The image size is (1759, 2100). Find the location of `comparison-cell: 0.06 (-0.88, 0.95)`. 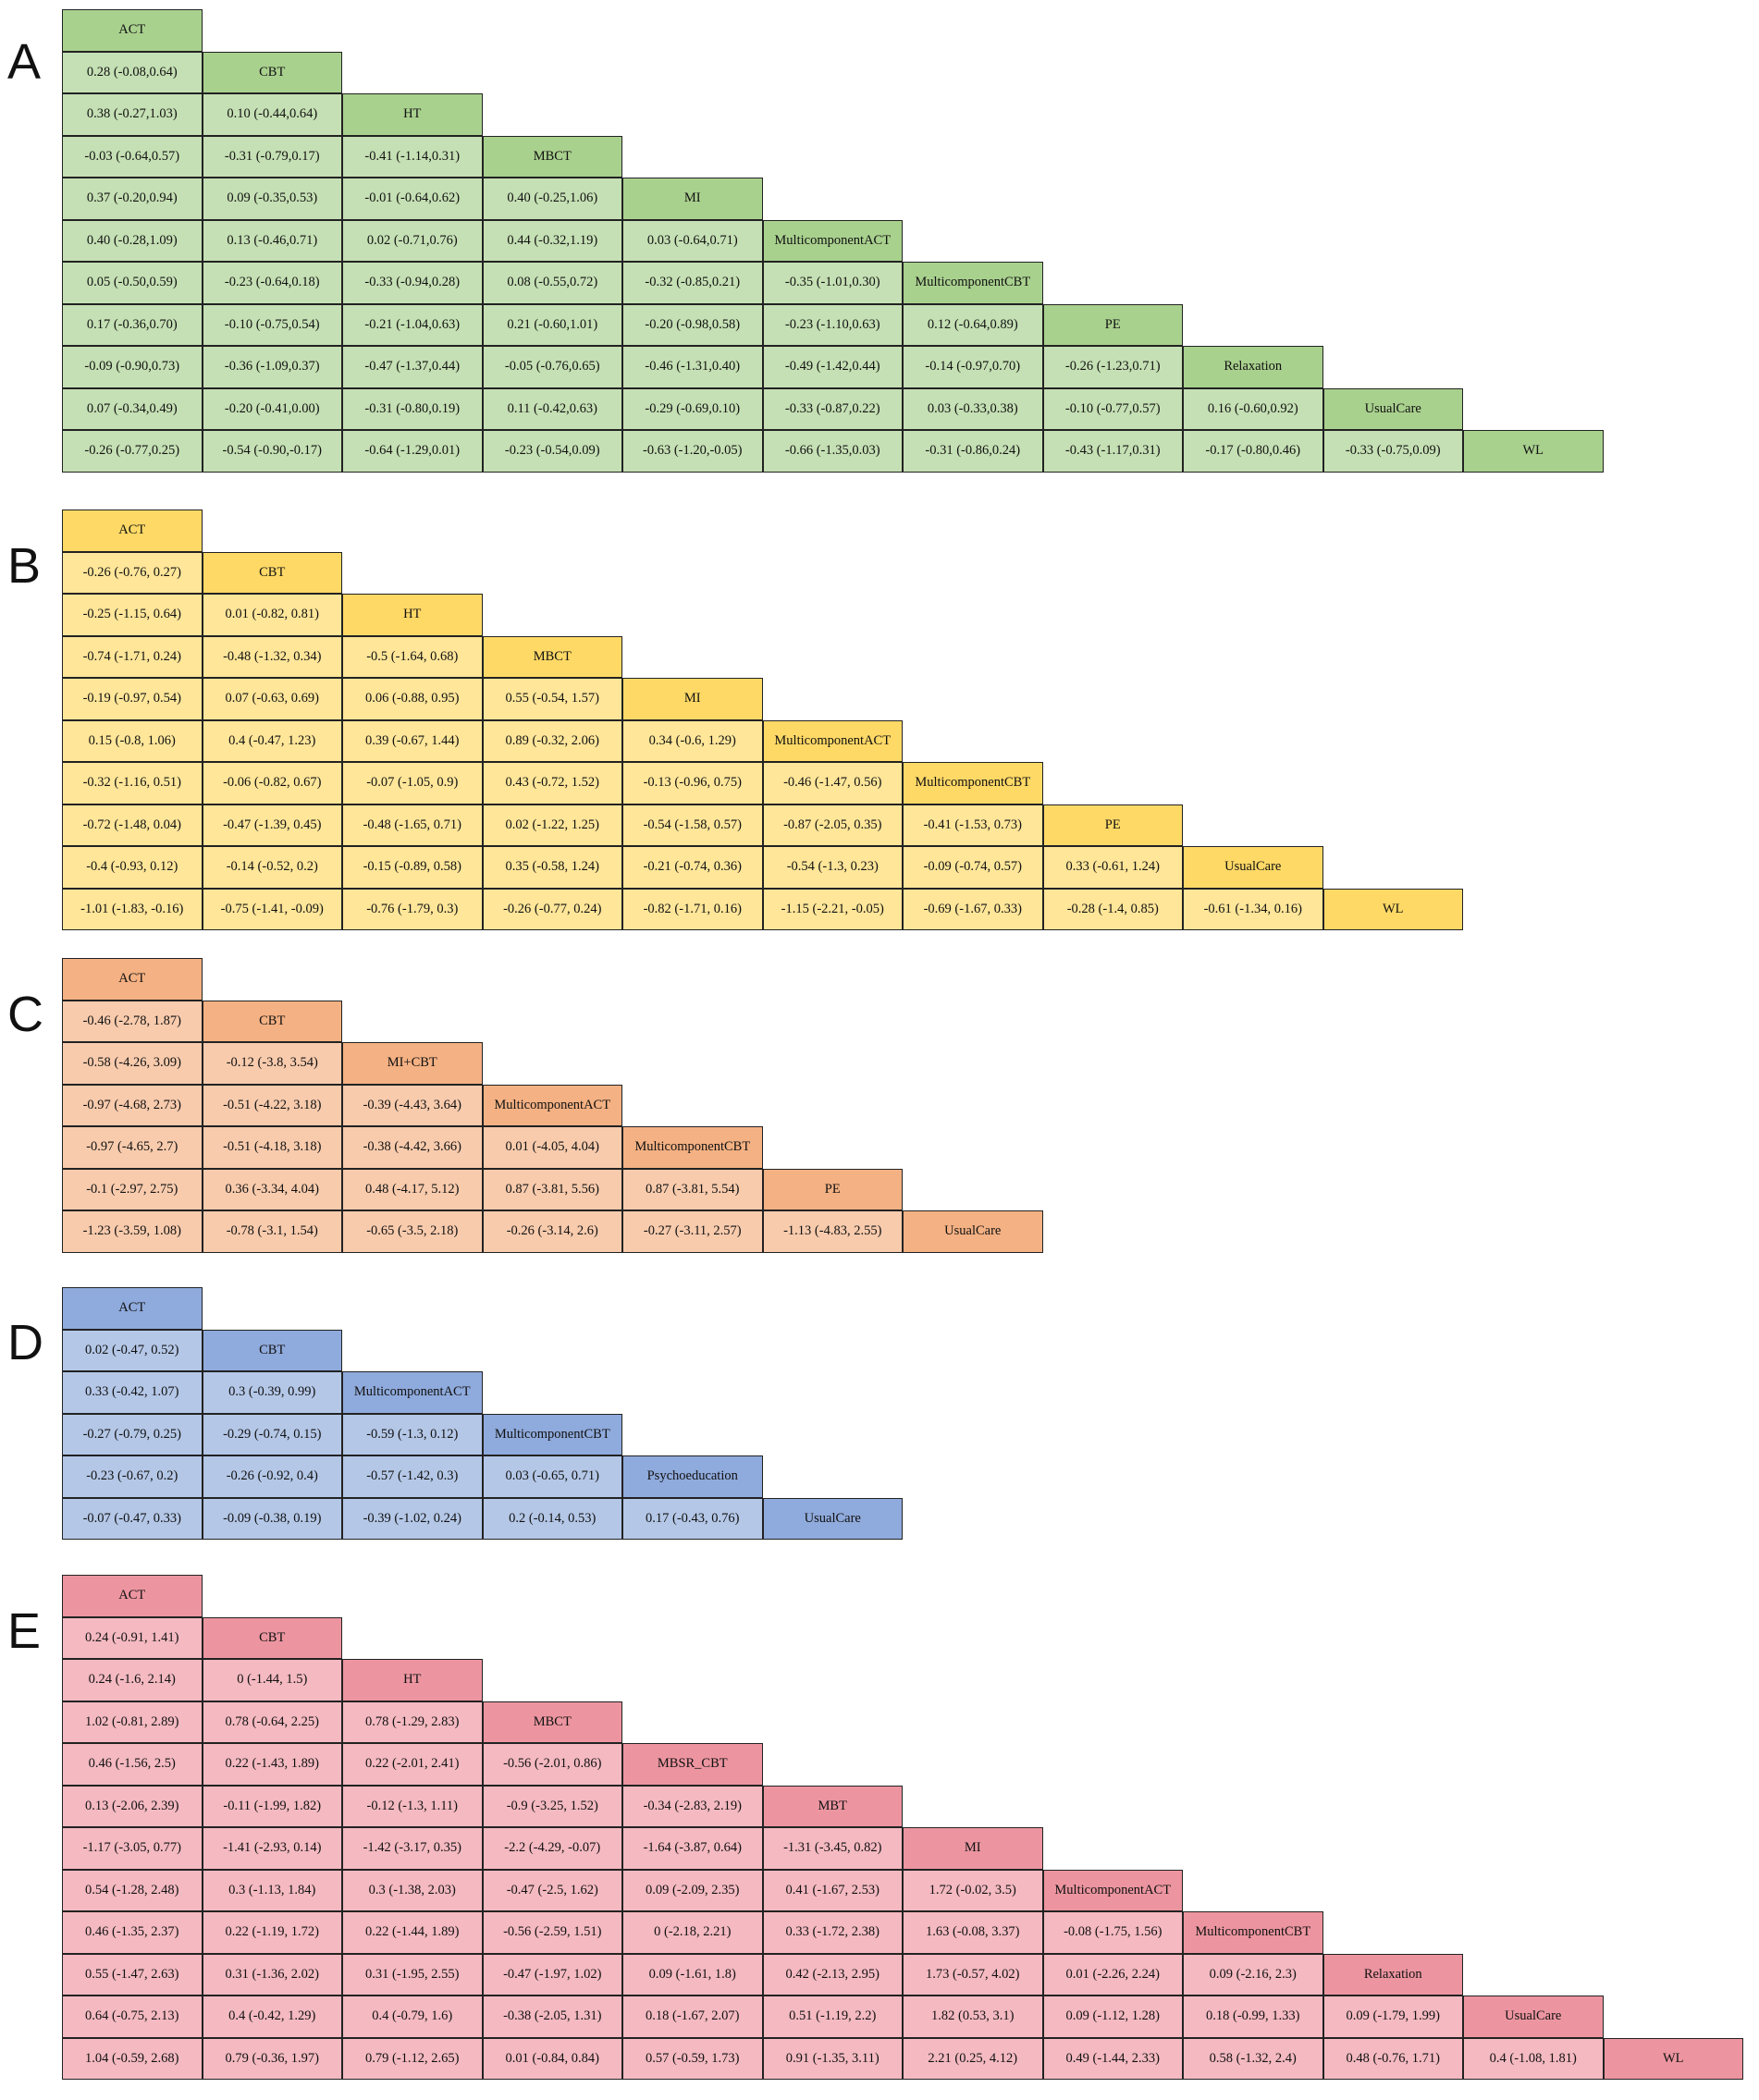

comparison-cell: 0.06 (-0.88, 0.95) is located at coordinates (412, 699).